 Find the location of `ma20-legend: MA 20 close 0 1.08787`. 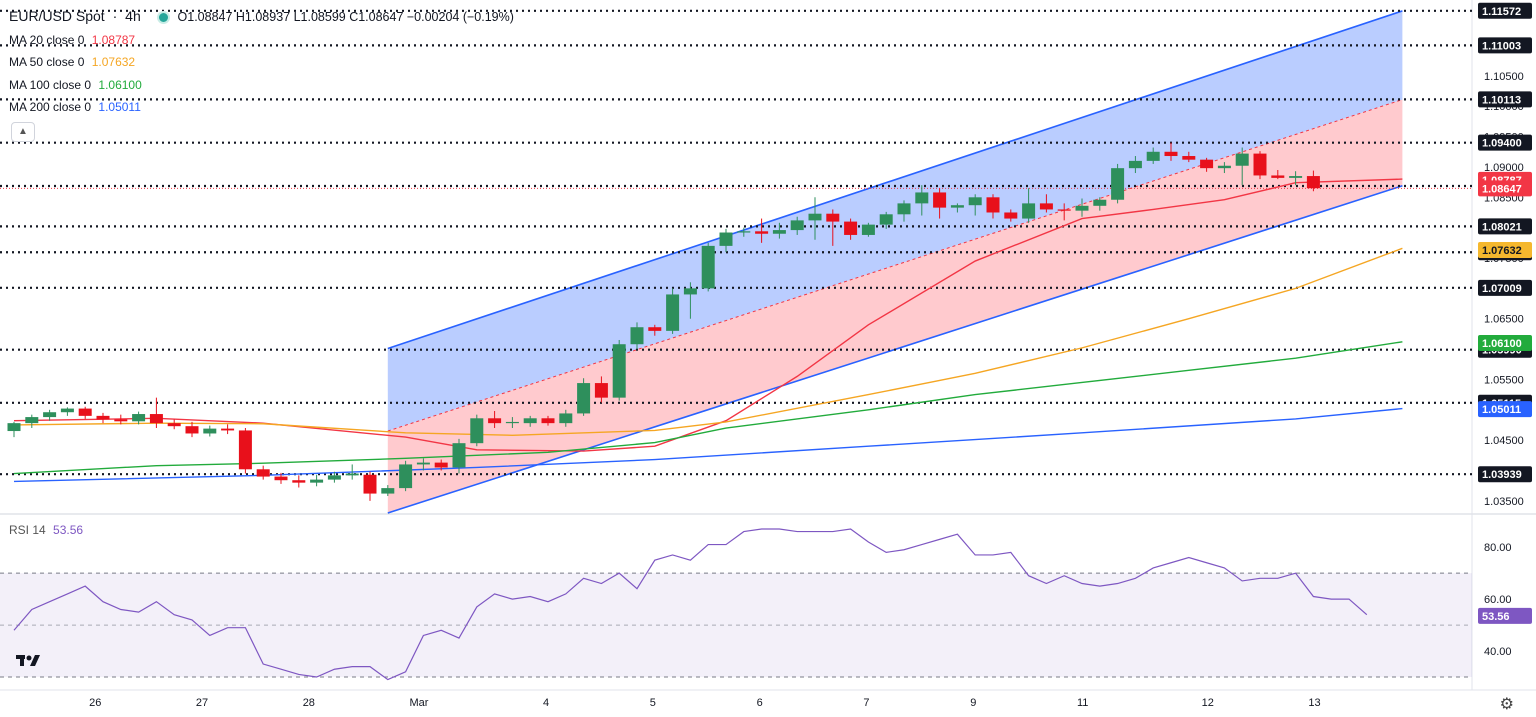

ma20-legend: MA 20 close 0 1.08787 is located at coordinates (74, 40).